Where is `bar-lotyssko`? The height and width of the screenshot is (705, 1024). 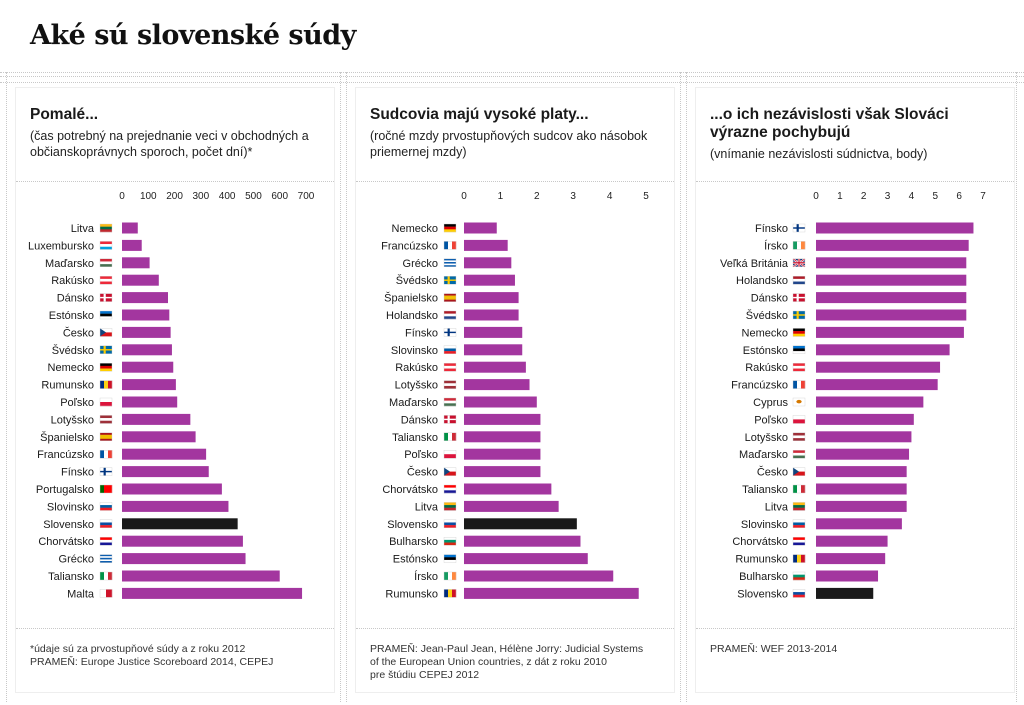
bar-lotyssko is located at coordinates (864, 437).